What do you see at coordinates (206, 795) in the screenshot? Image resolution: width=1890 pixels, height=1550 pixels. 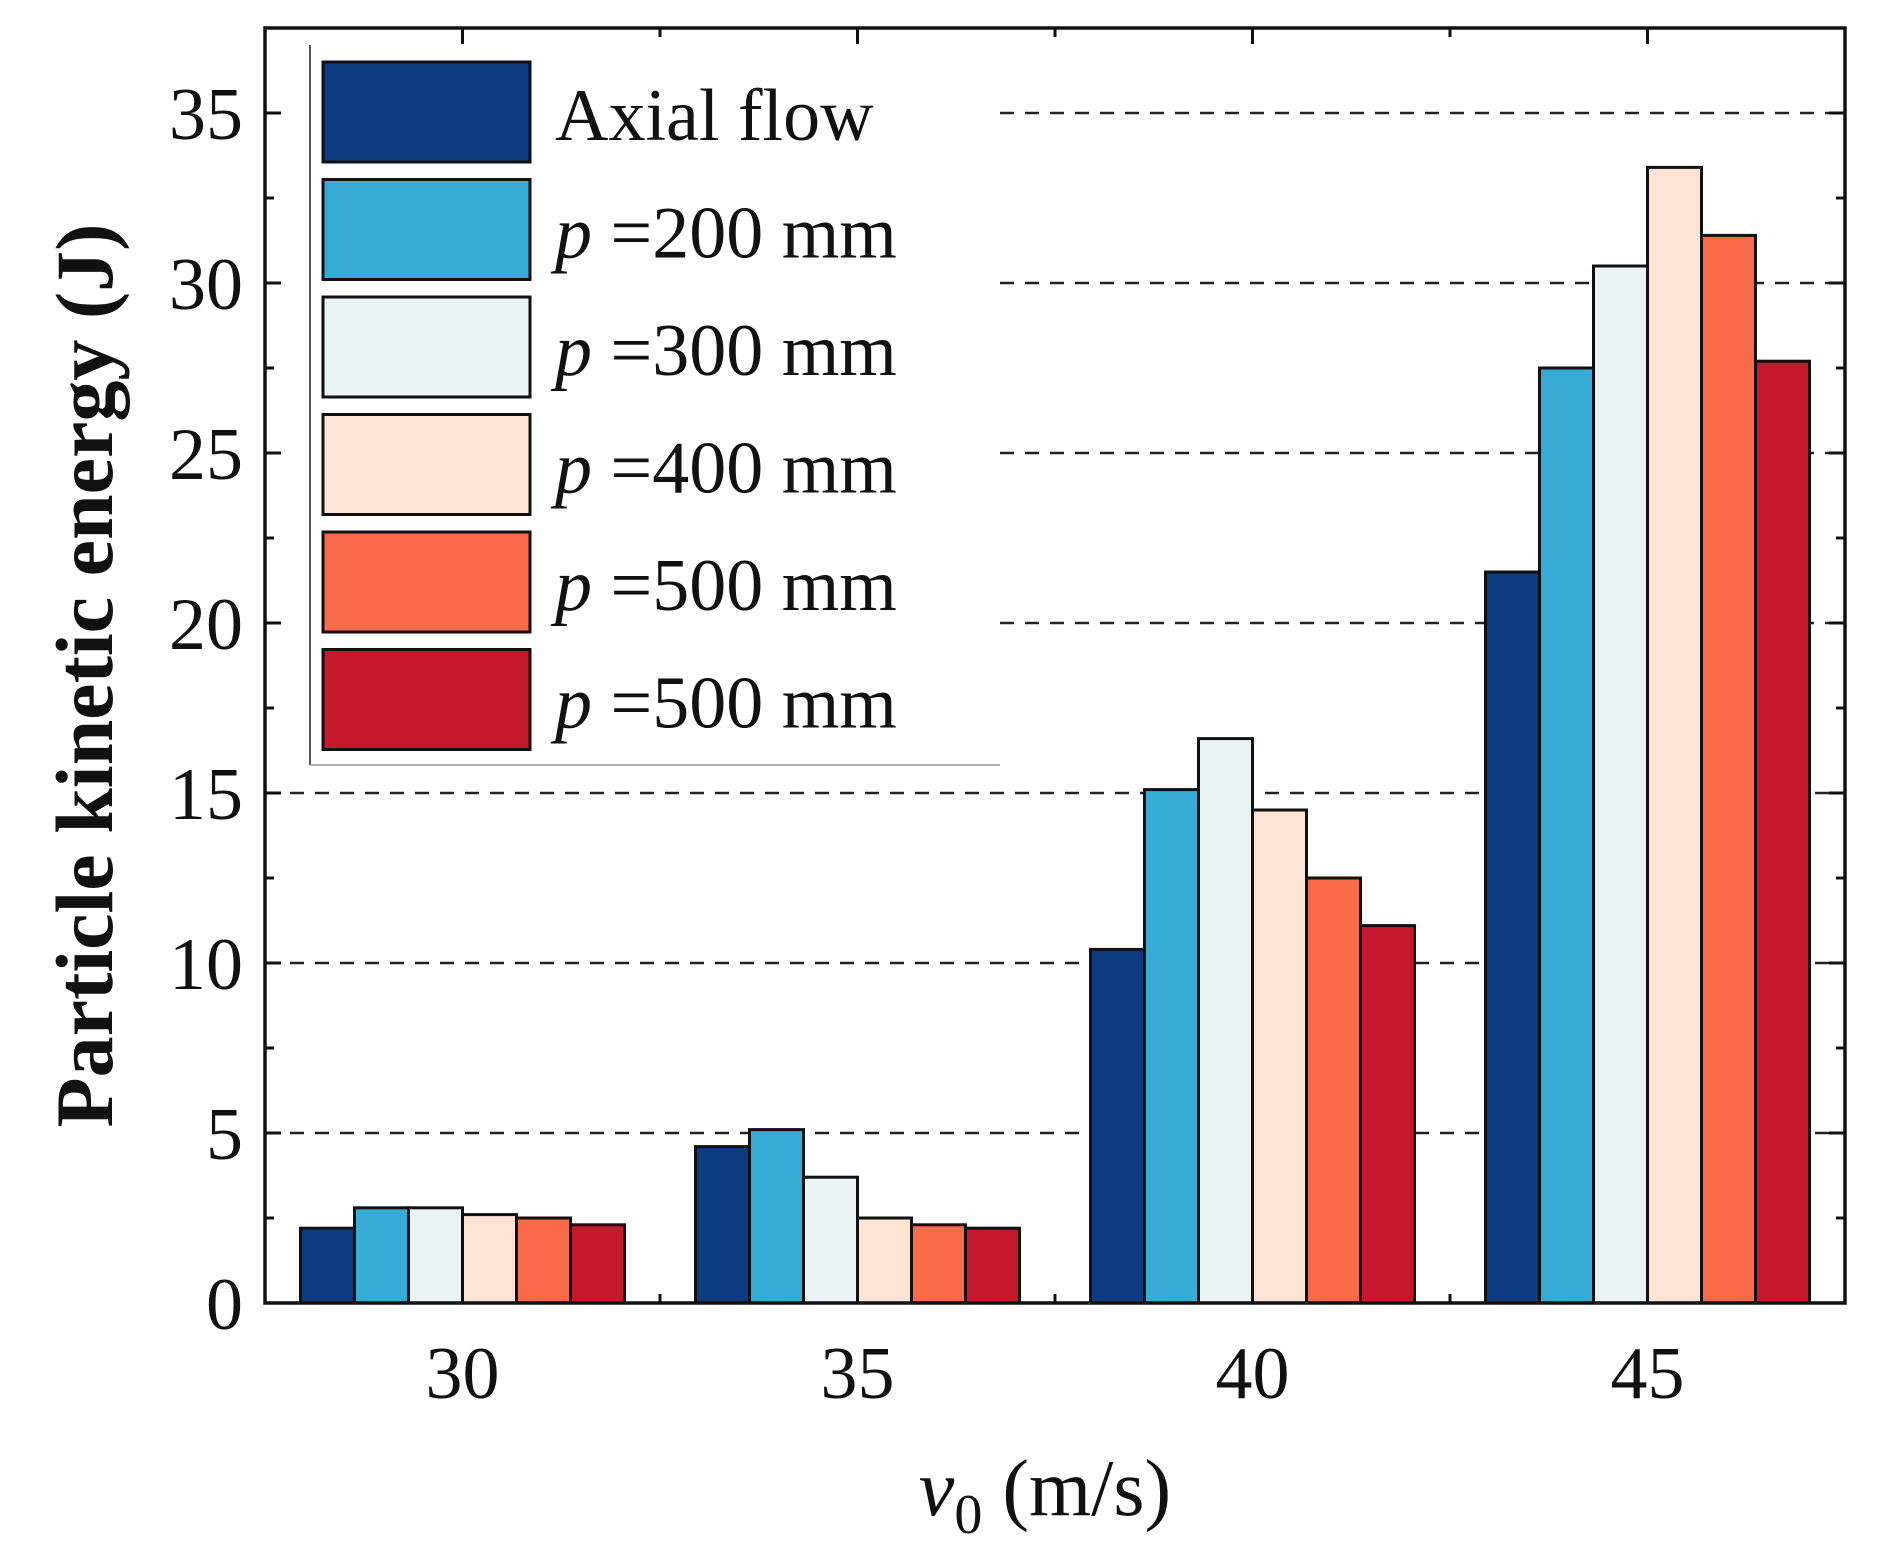 I see `y-tick-label: 15` at bounding box center [206, 795].